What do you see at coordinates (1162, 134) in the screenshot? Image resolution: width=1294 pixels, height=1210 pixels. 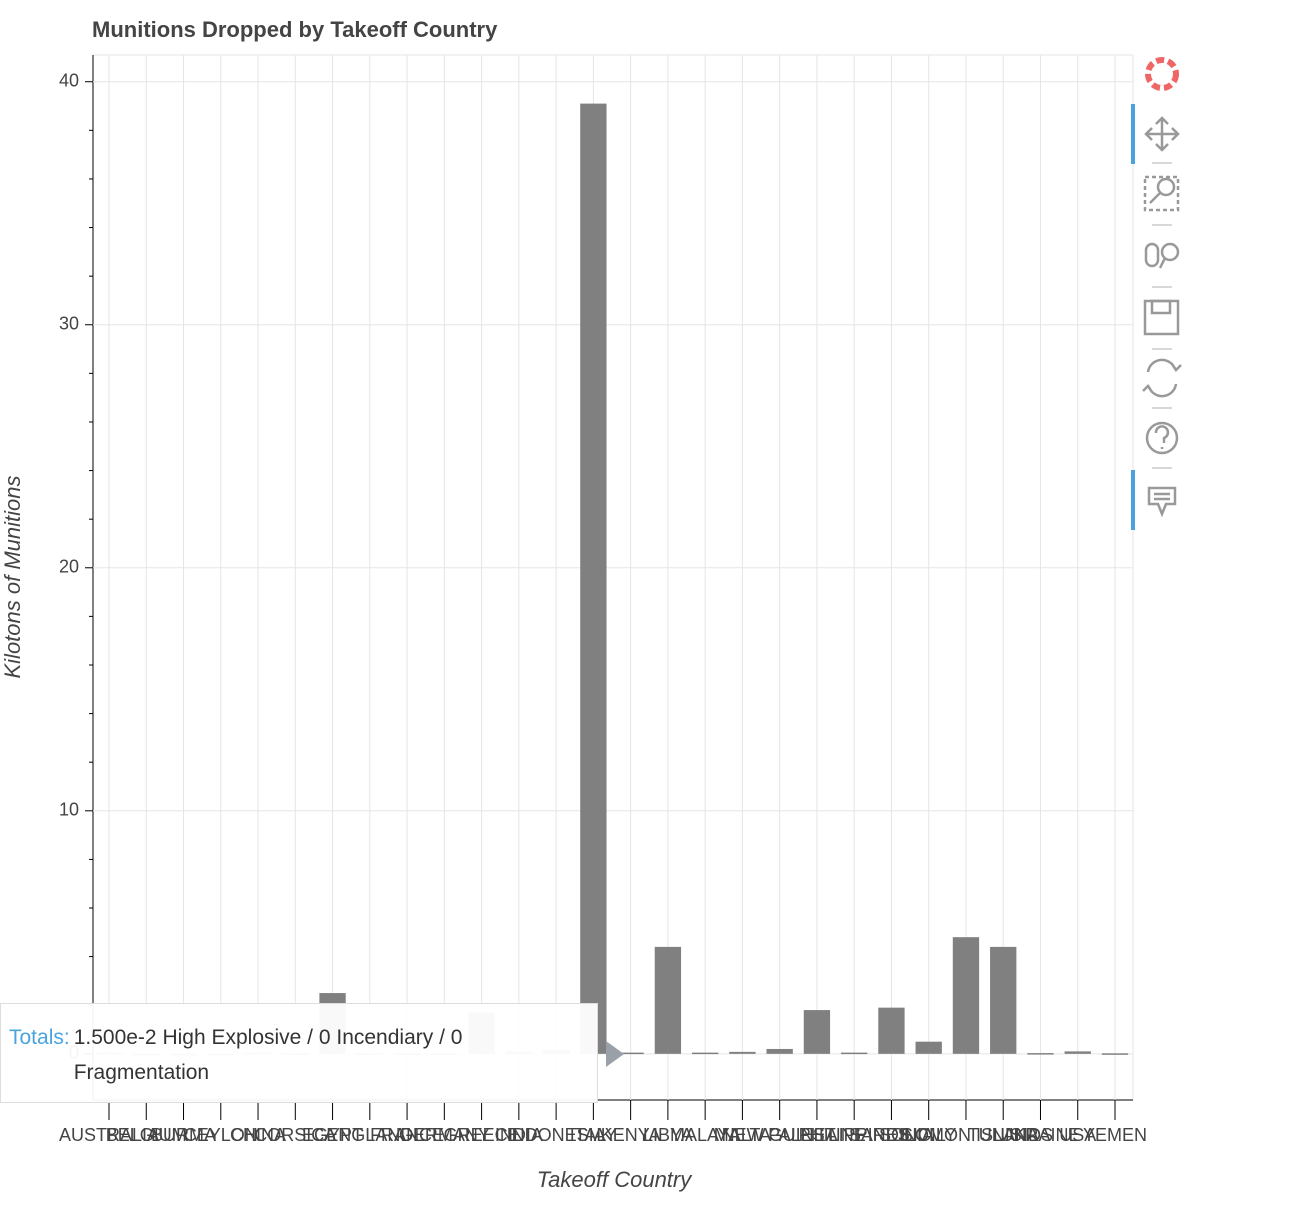 I see `pan-tool` at bounding box center [1162, 134].